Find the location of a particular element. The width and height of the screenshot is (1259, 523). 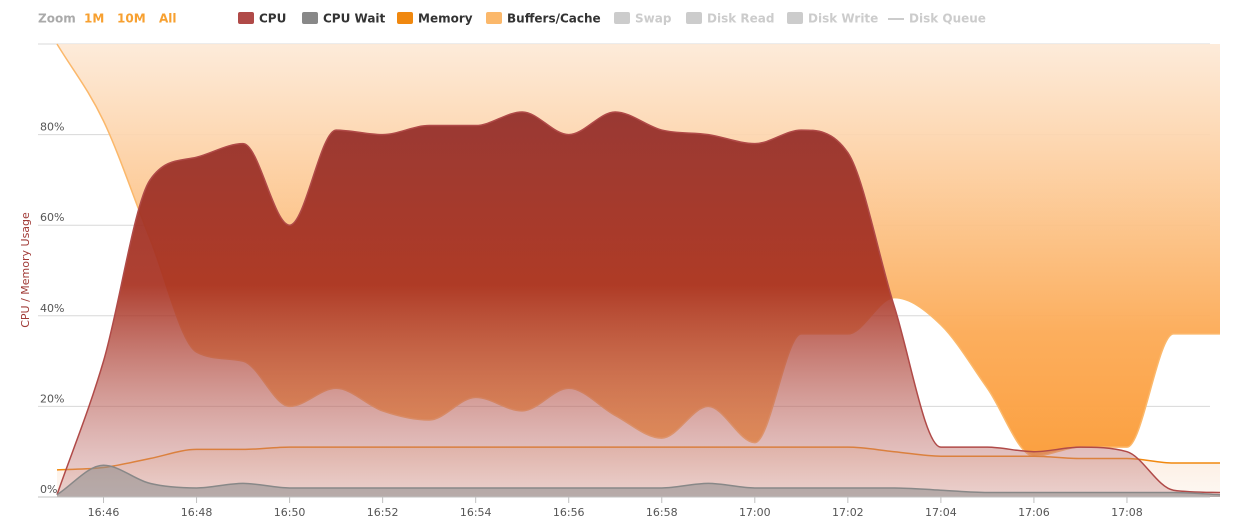

legend-item: Buffers/Cache is located at coordinates (543, 19).